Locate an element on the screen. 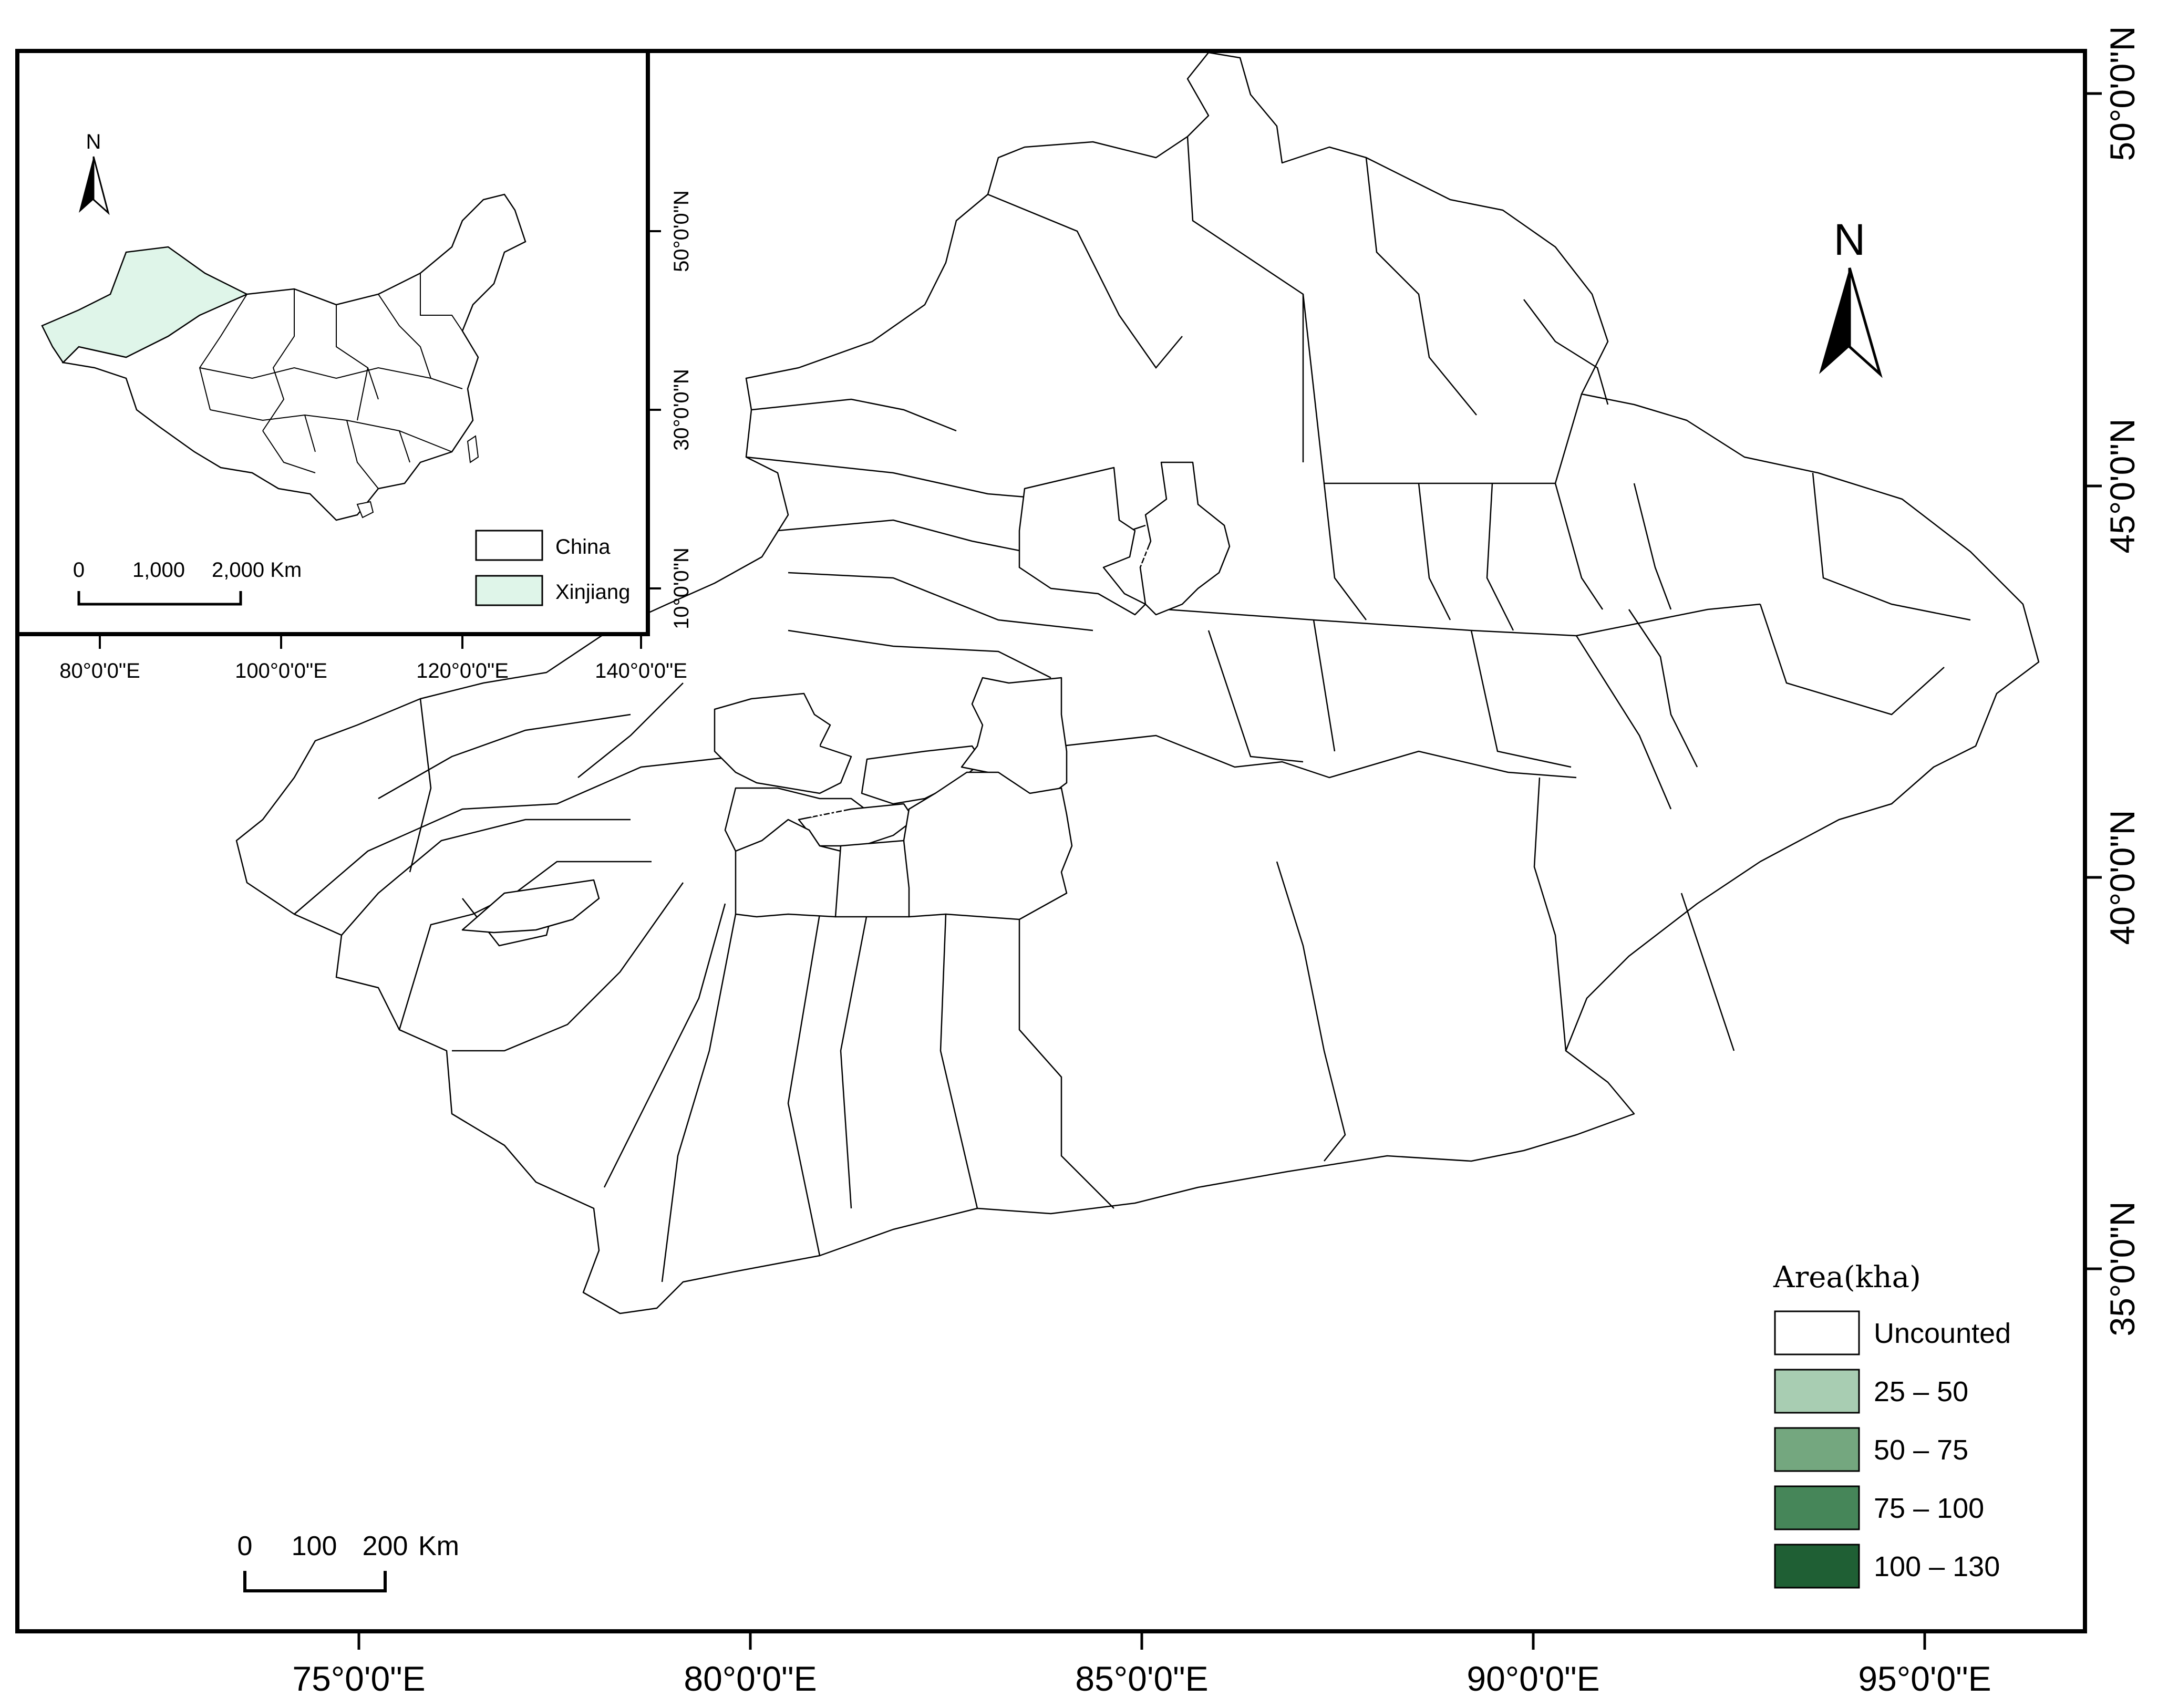 The width and height of the screenshot is (2158, 1708). svg-text: 30°0'0"N is located at coordinates (681, 410).